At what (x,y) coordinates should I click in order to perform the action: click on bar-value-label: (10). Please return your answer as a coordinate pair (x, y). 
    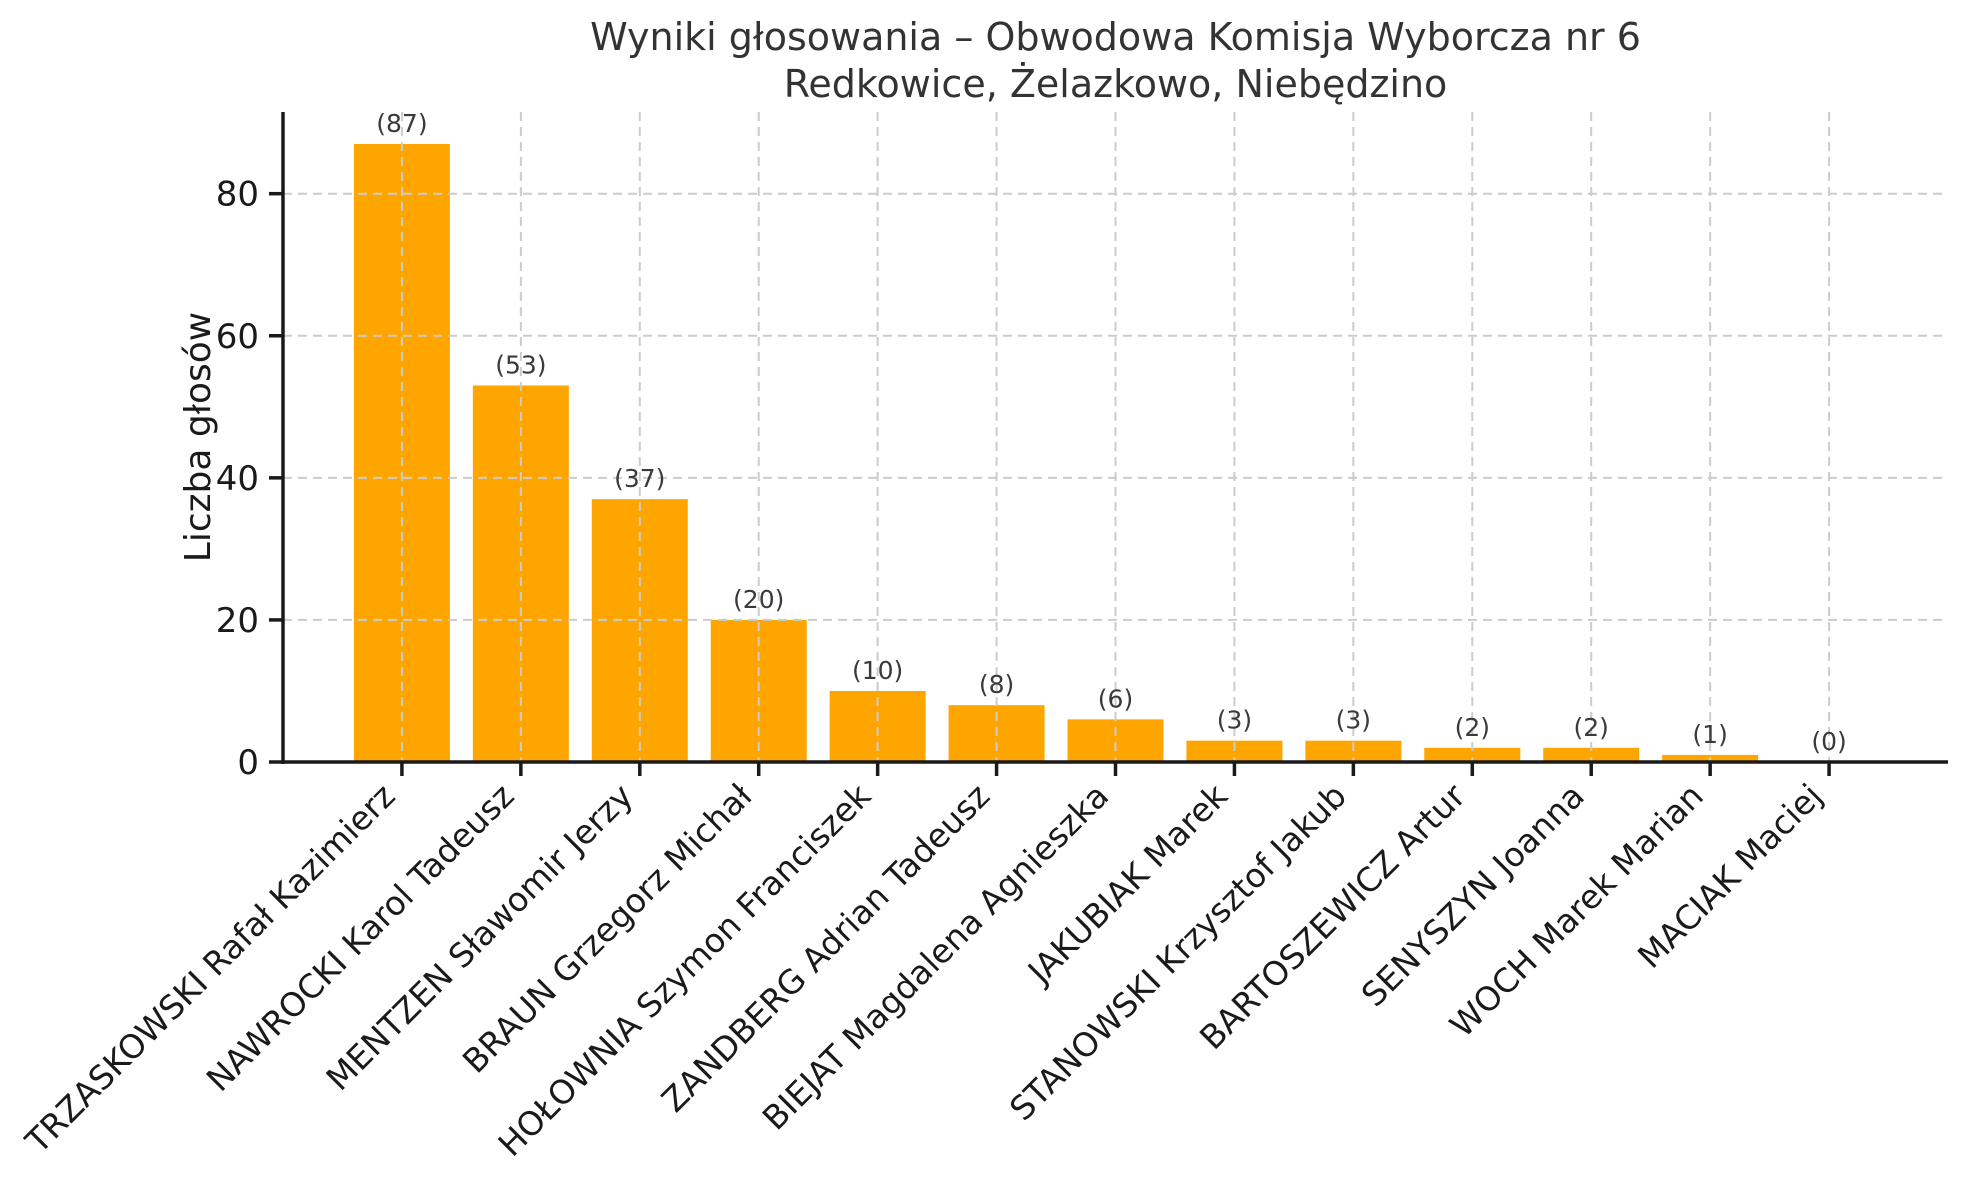
    Looking at the image, I should click on (877, 670).